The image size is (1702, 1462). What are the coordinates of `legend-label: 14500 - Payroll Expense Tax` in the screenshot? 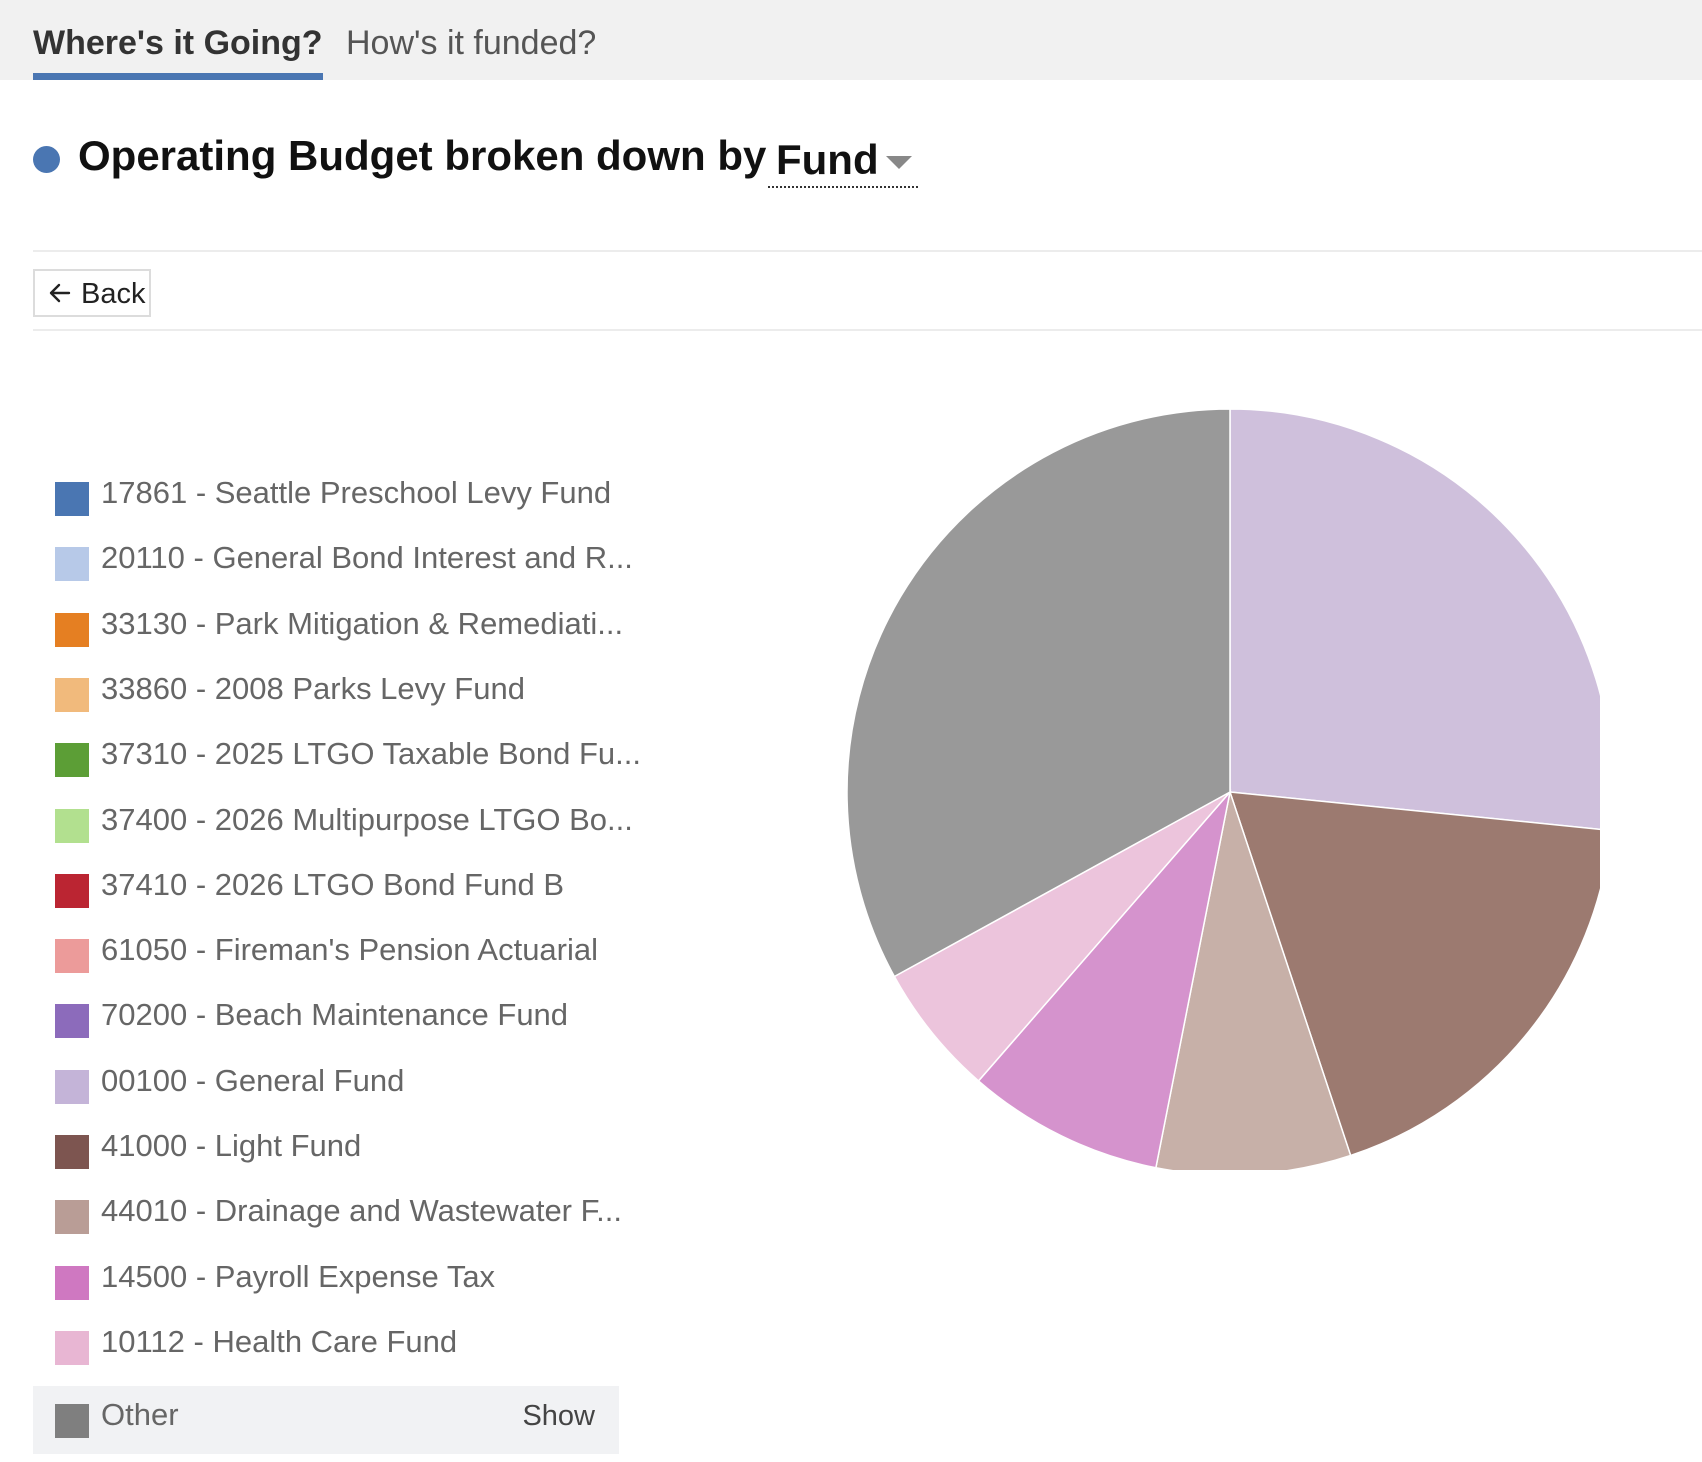 It's located at (298, 1276).